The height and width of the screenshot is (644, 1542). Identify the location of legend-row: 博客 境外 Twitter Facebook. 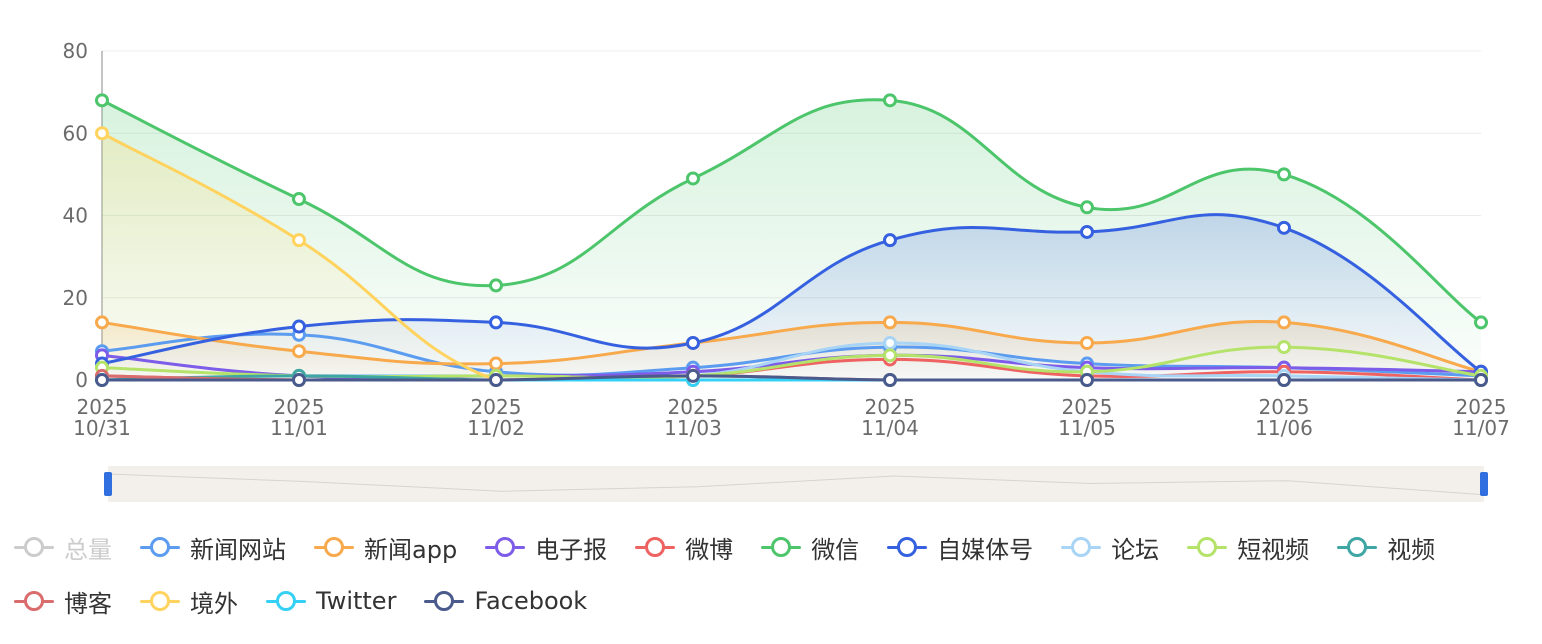
(774, 601).